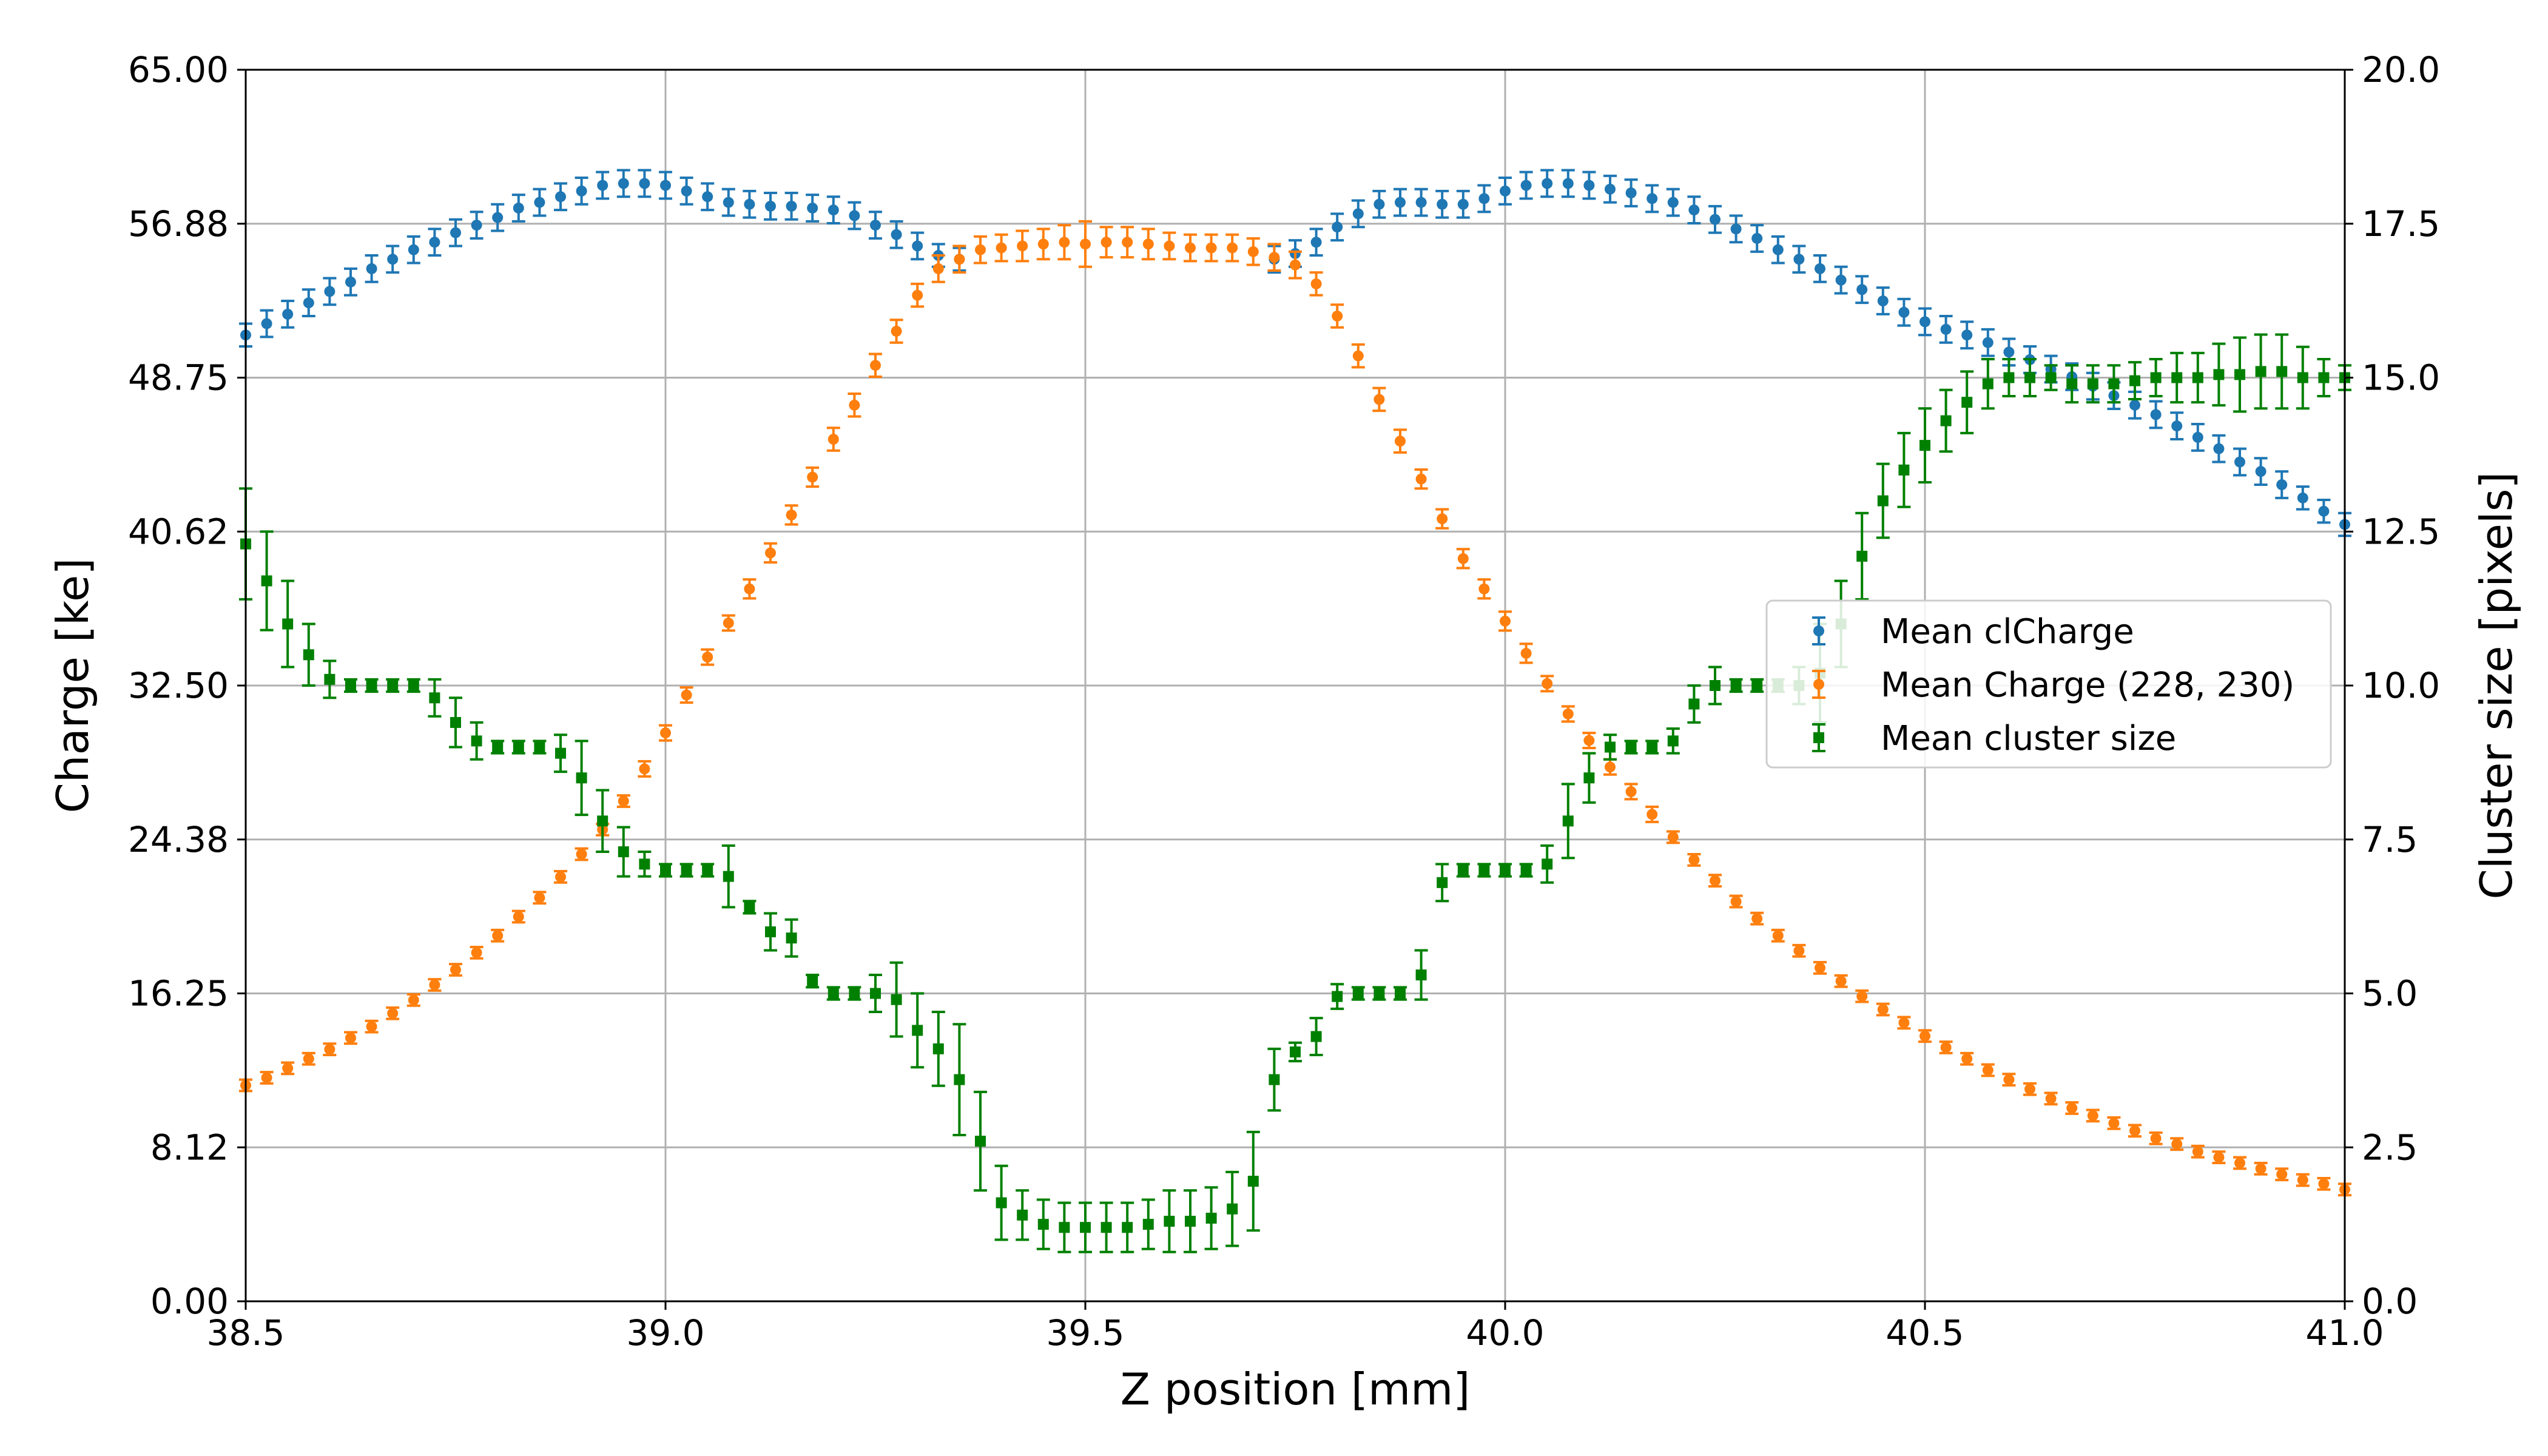 Image resolution: width=2548 pixels, height=1456 pixels. Describe the element at coordinates (1505, 1332) in the screenshot. I see `x-tick-label: 40.0` at that location.